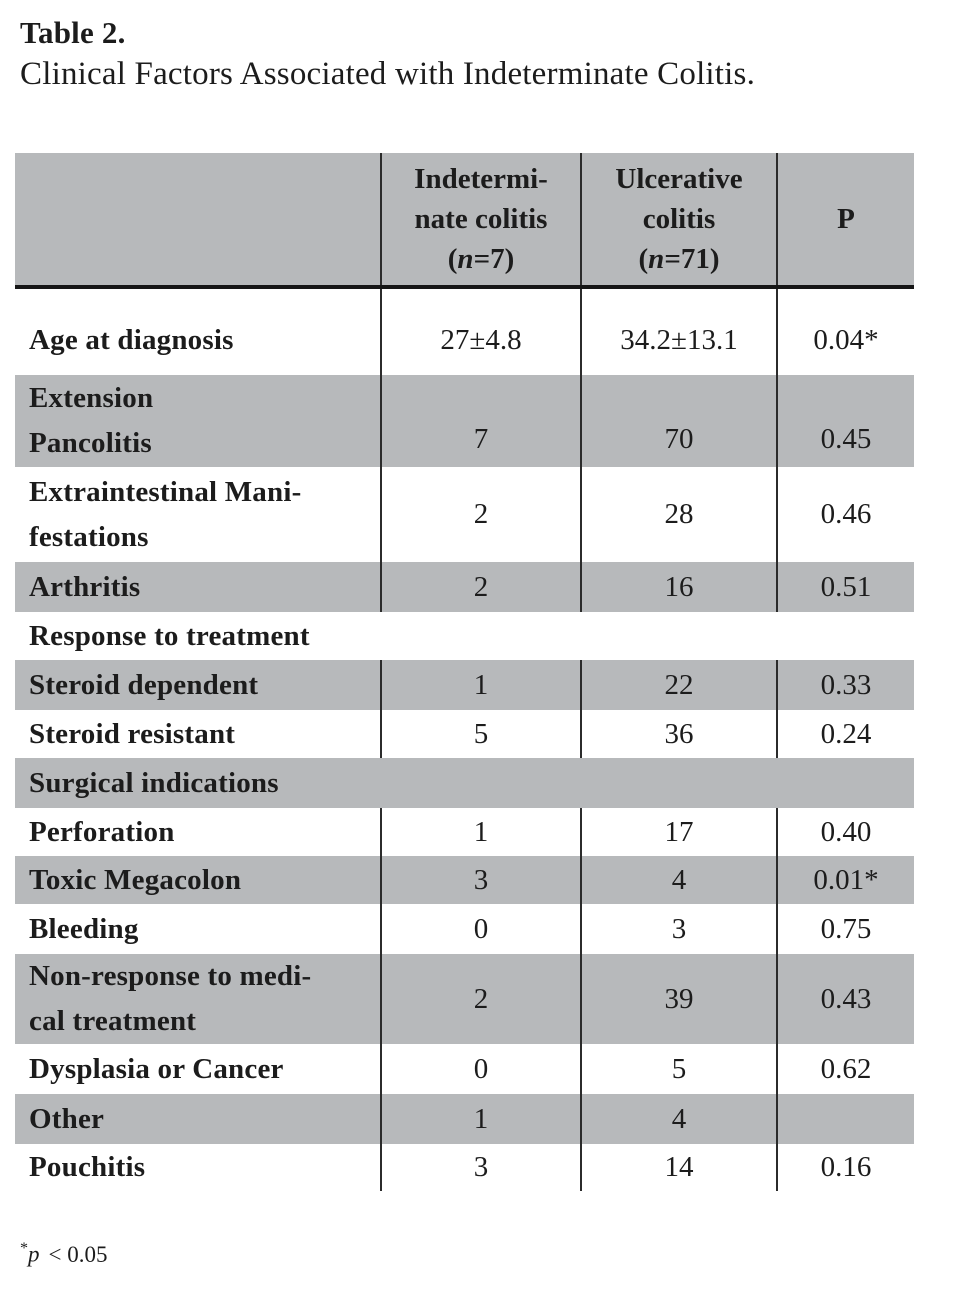 This screenshot has height=1291, width=954. I want to click on cell-value: 14, so click(678, 1167).